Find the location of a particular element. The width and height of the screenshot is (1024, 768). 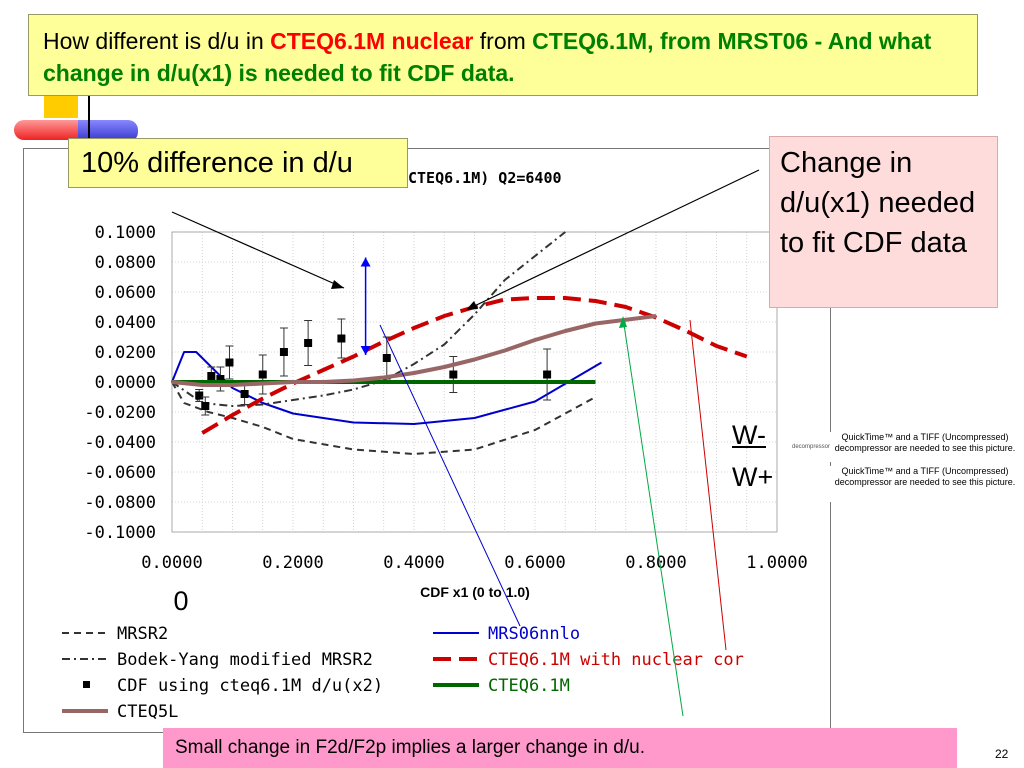

y-tick-label: 0.0600 is located at coordinates (125, 293).